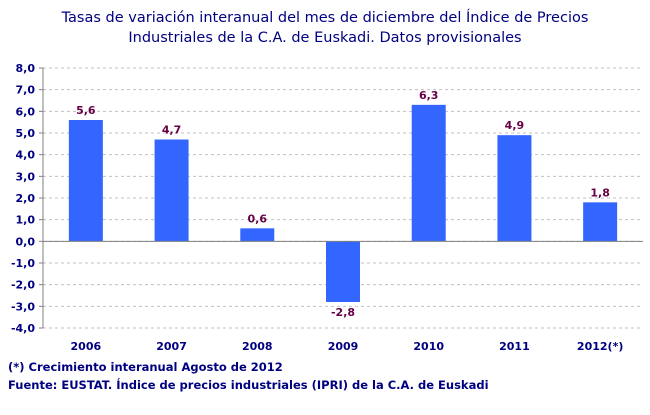  Describe the element at coordinates (600, 192) in the screenshot. I see `data-label: 1,8` at that location.